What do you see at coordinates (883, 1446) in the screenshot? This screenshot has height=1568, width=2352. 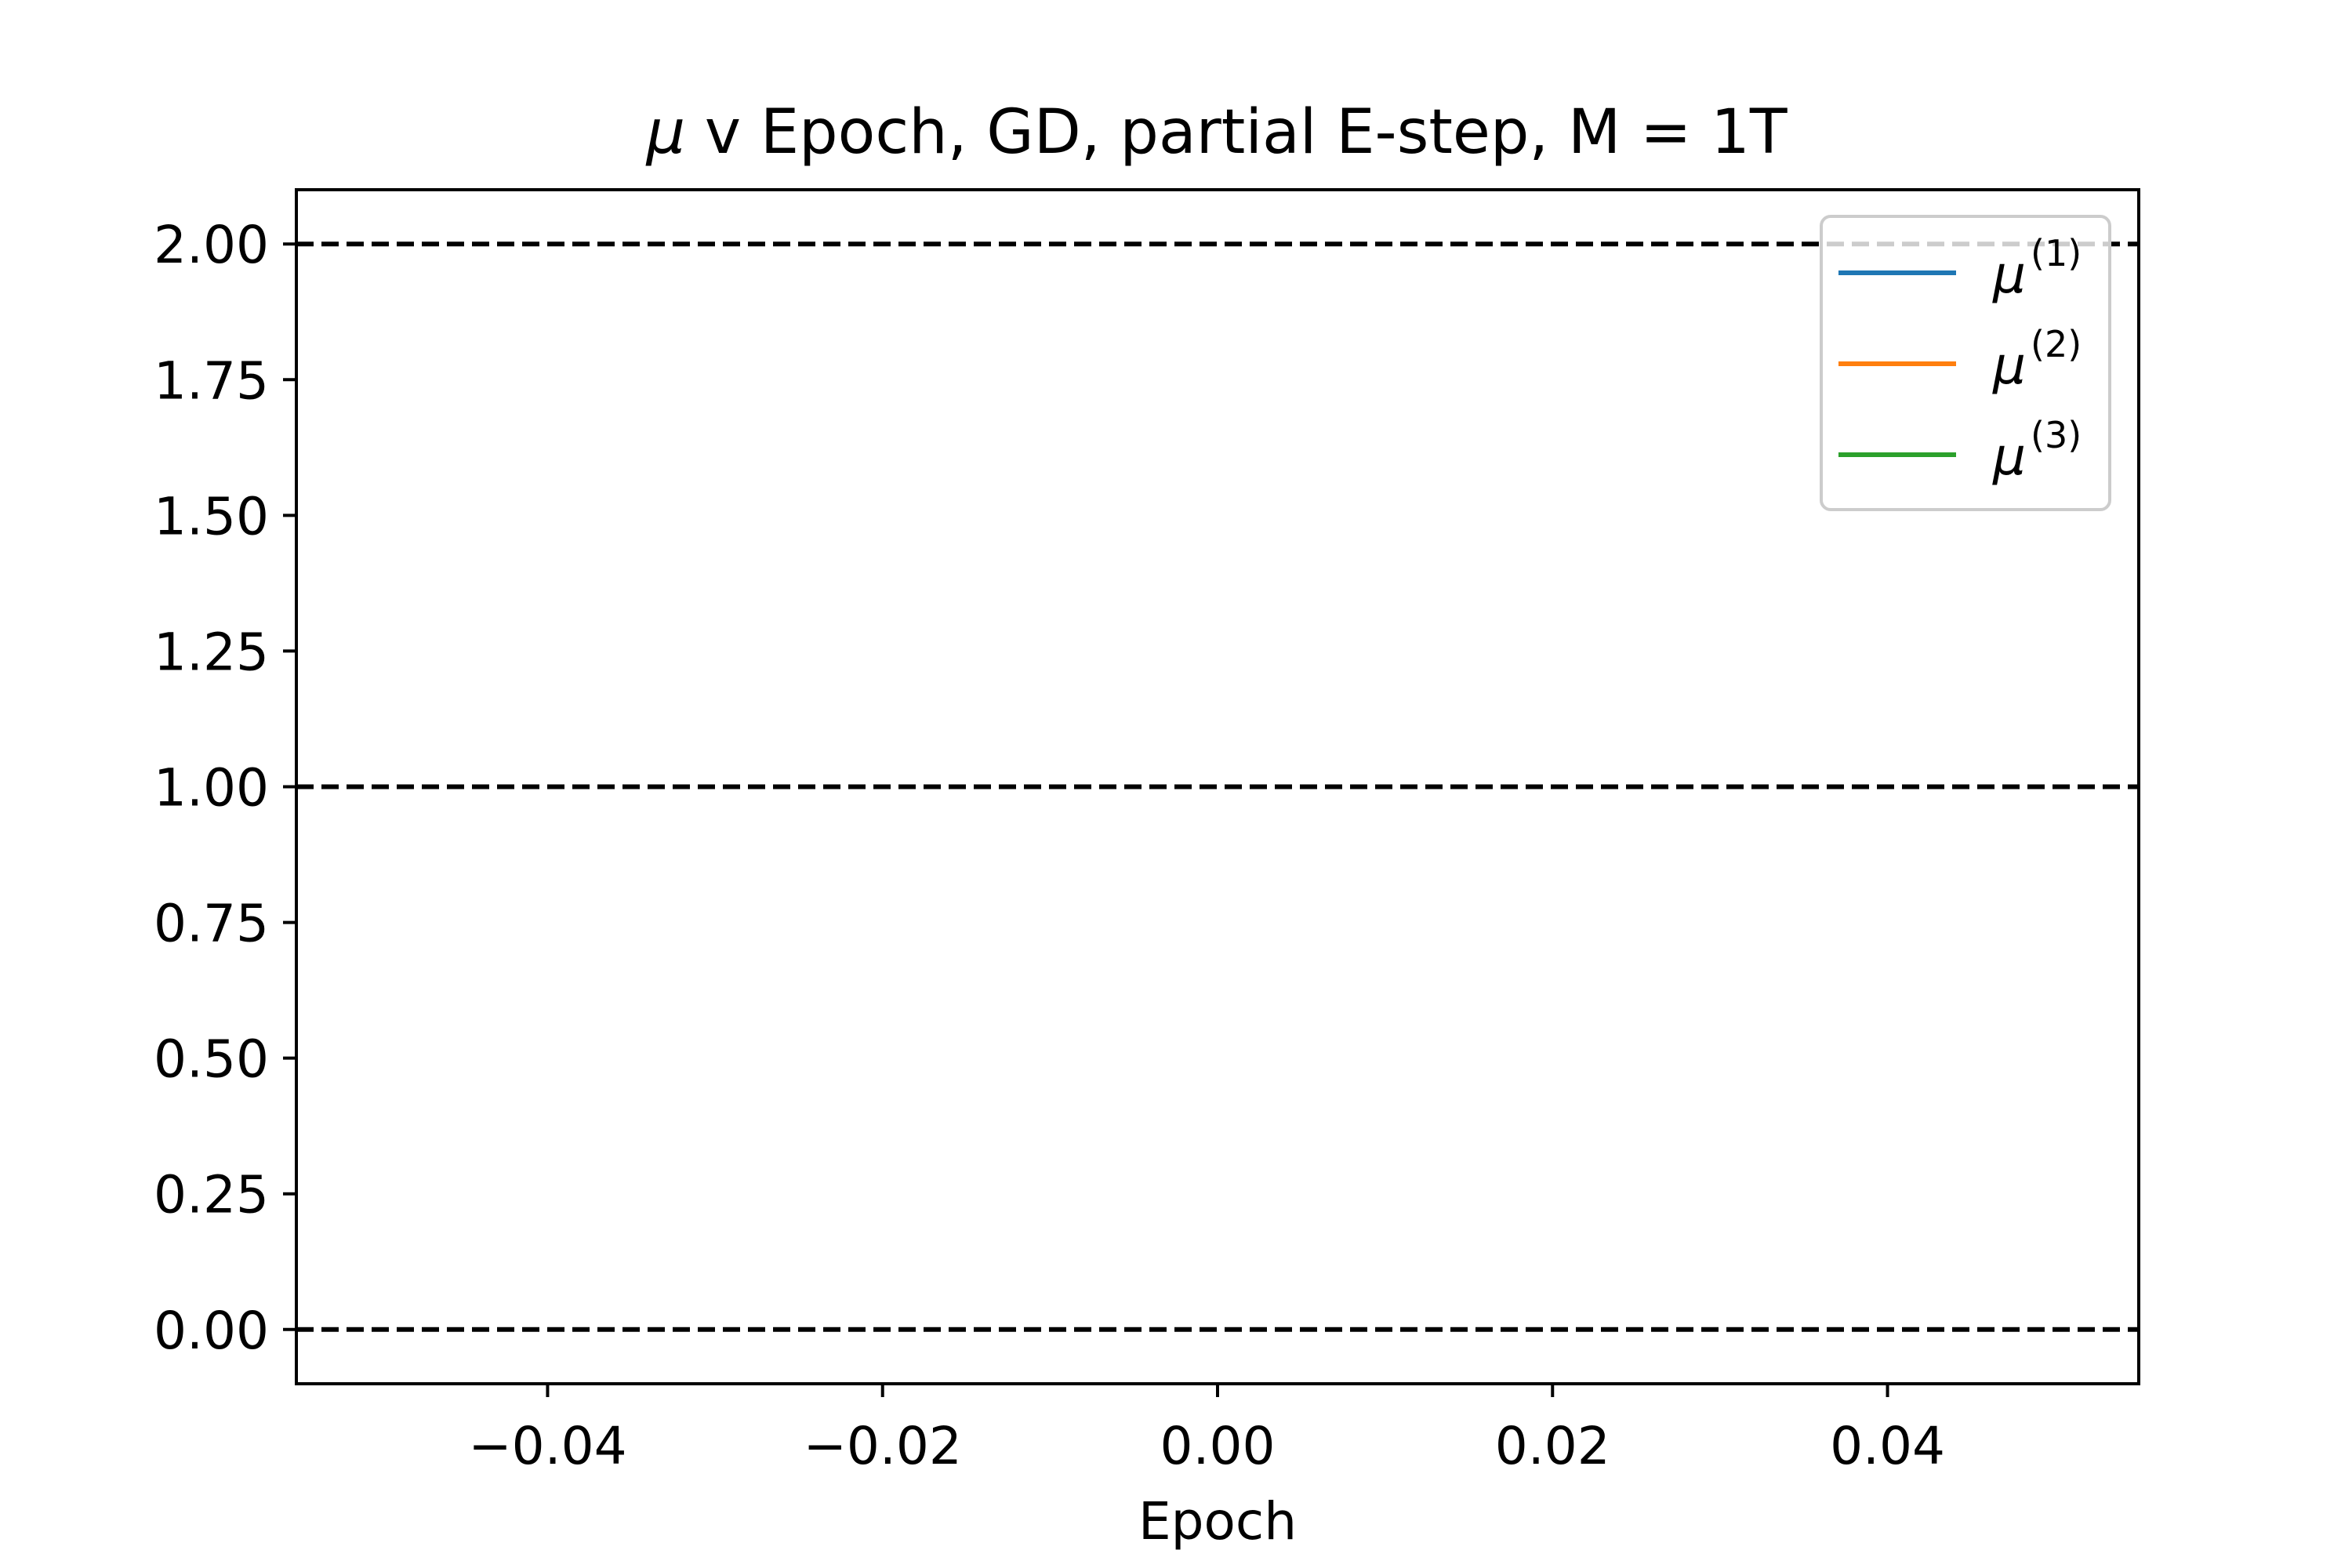 I see `x-tick-label: −0.02` at bounding box center [883, 1446].